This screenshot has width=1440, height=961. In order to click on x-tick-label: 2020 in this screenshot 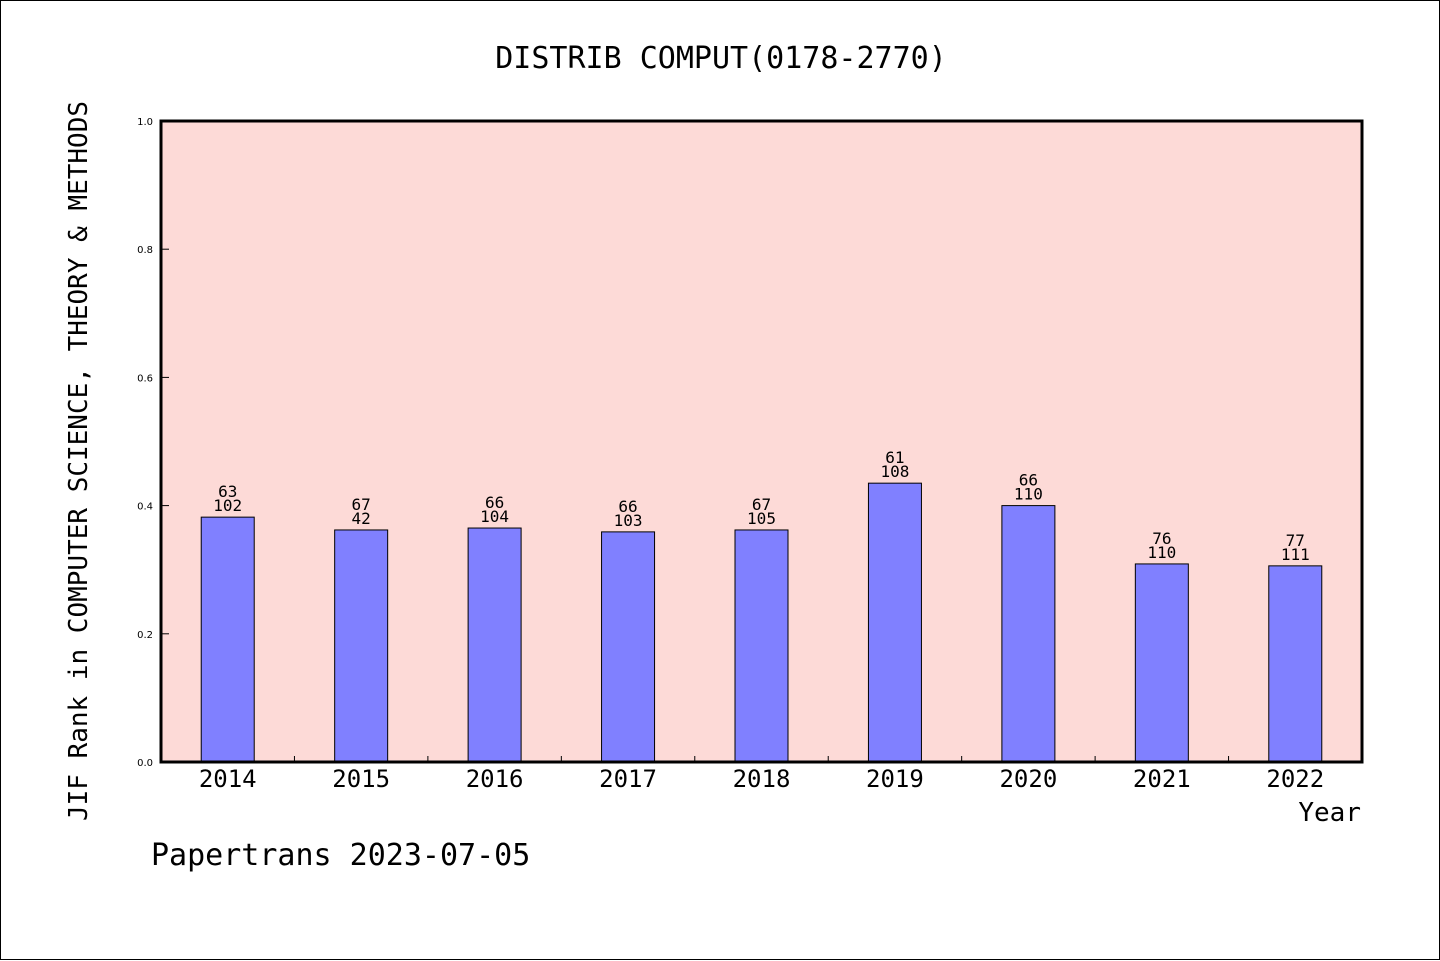, I will do `click(1028, 779)`.